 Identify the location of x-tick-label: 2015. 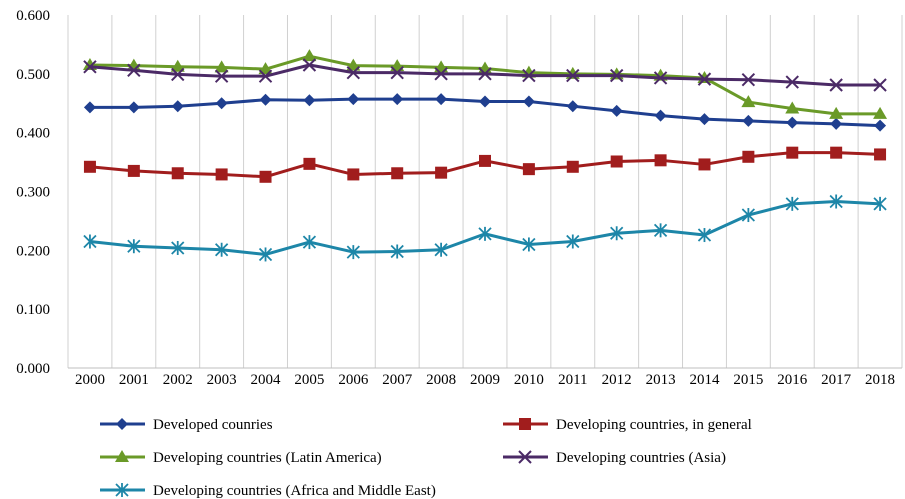
(748, 380).